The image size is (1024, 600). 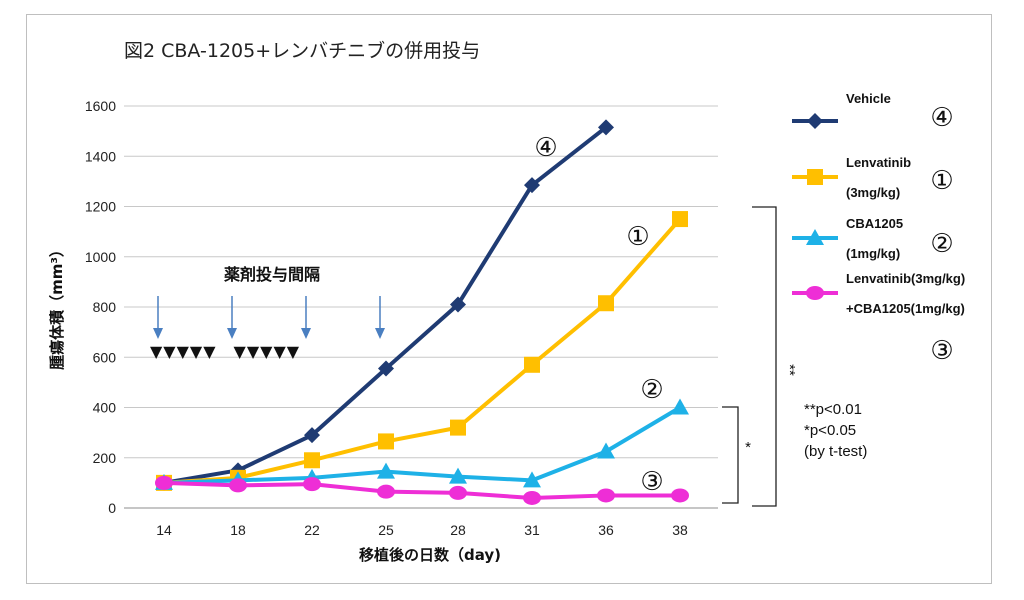 What do you see at coordinates (105, 307) in the screenshot?
I see `y-tick-label: 800` at bounding box center [105, 307].